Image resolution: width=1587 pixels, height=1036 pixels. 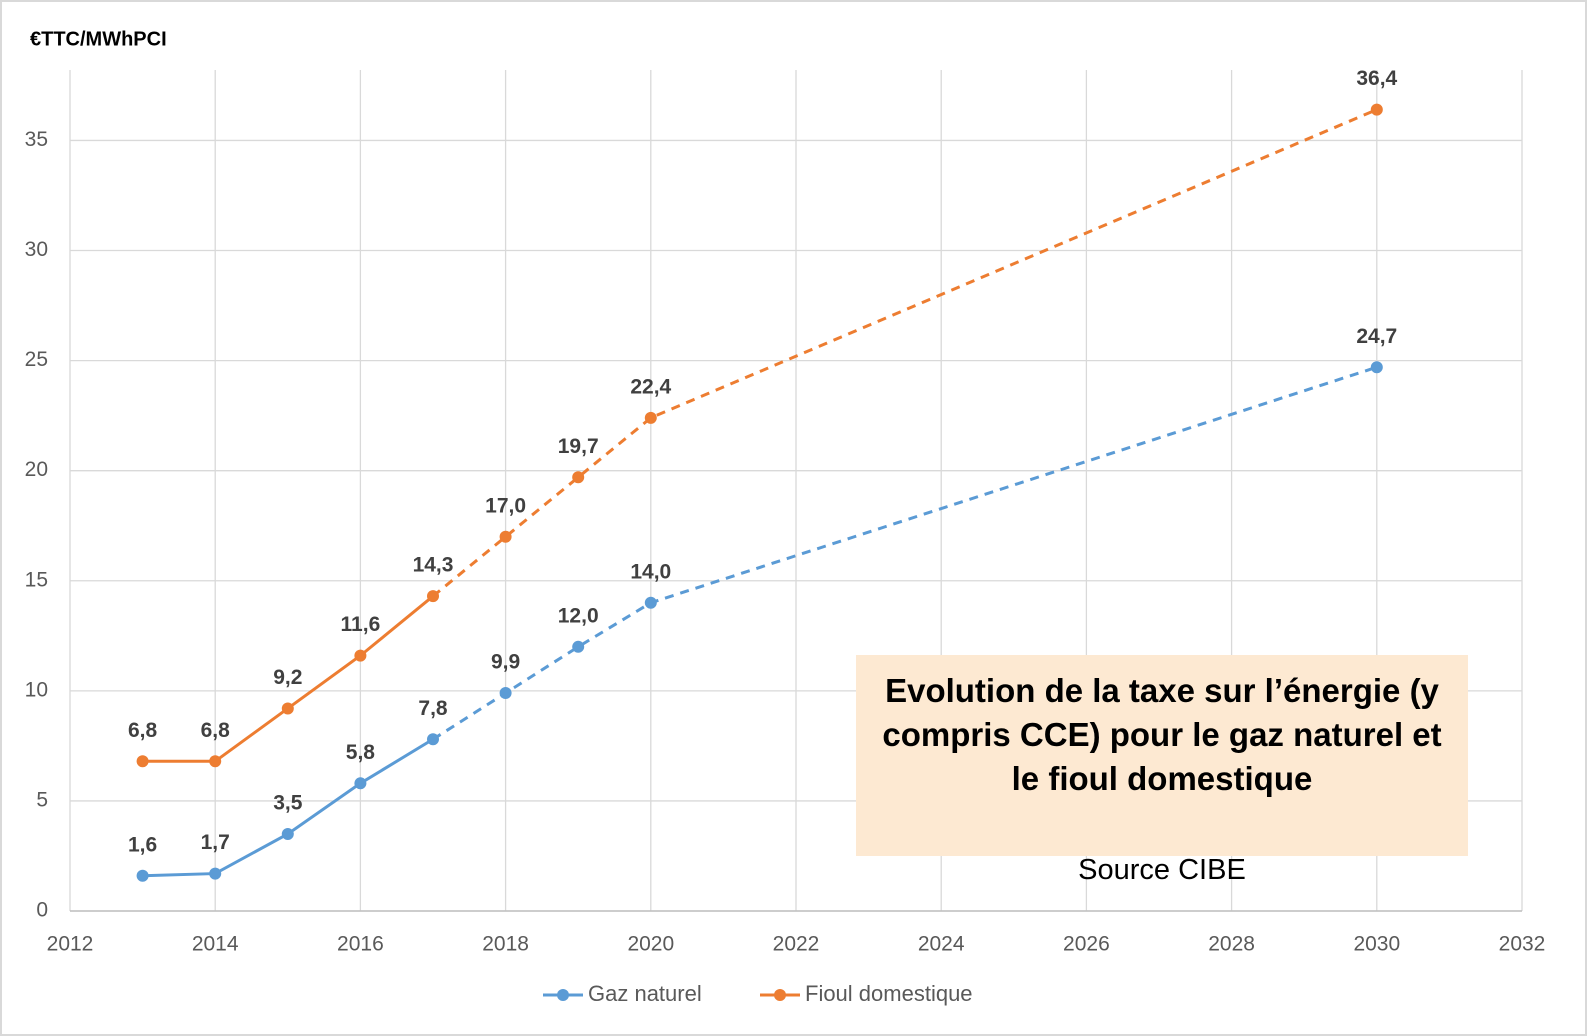 What do you see at coordinates (361, 624) in the screenshot?
I see `data-label: 11,6` at bounding box center [361, 624].